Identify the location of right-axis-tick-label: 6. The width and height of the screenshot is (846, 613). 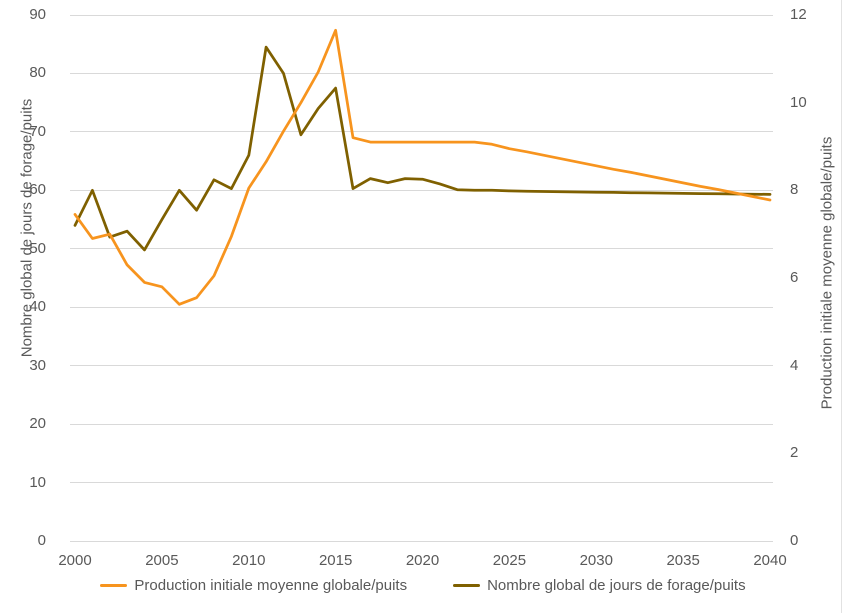
(794, 278).